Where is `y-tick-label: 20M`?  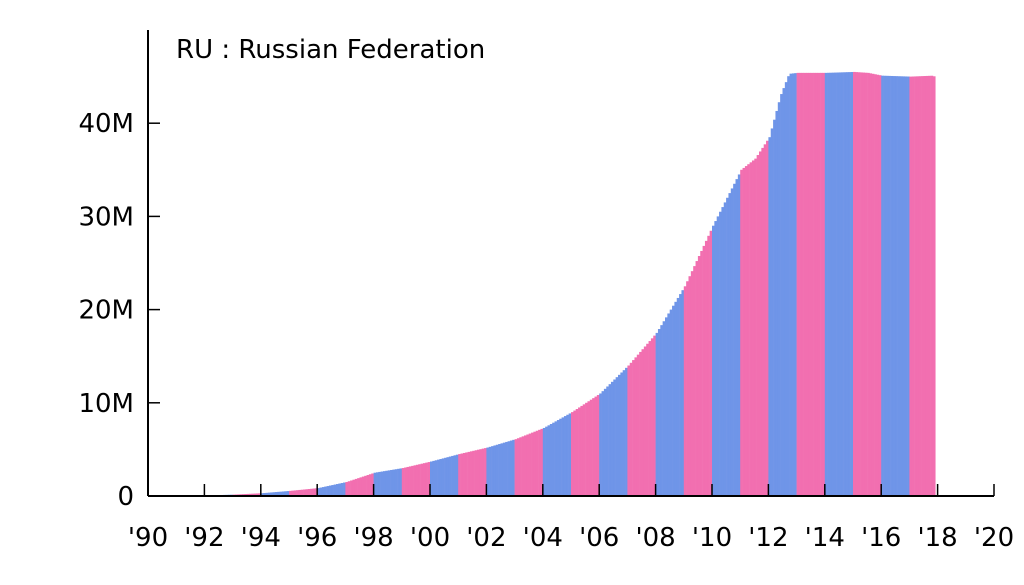
y-tick-label: 20M is located at coordinates (106, 311).